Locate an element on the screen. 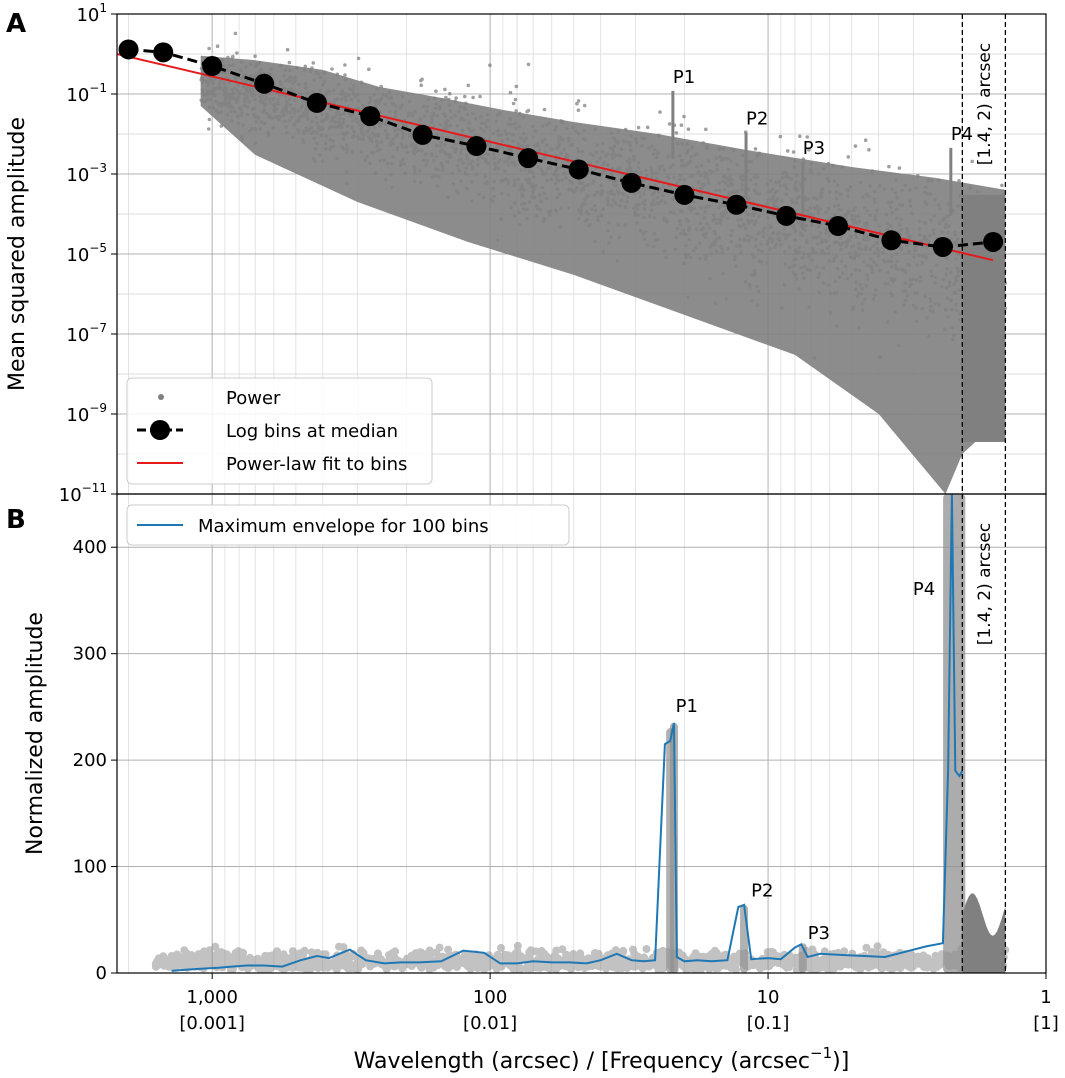 This screenshot has width=1065, height=1078. power-scatter-cutoff-column is located at coordinates (984, 318).